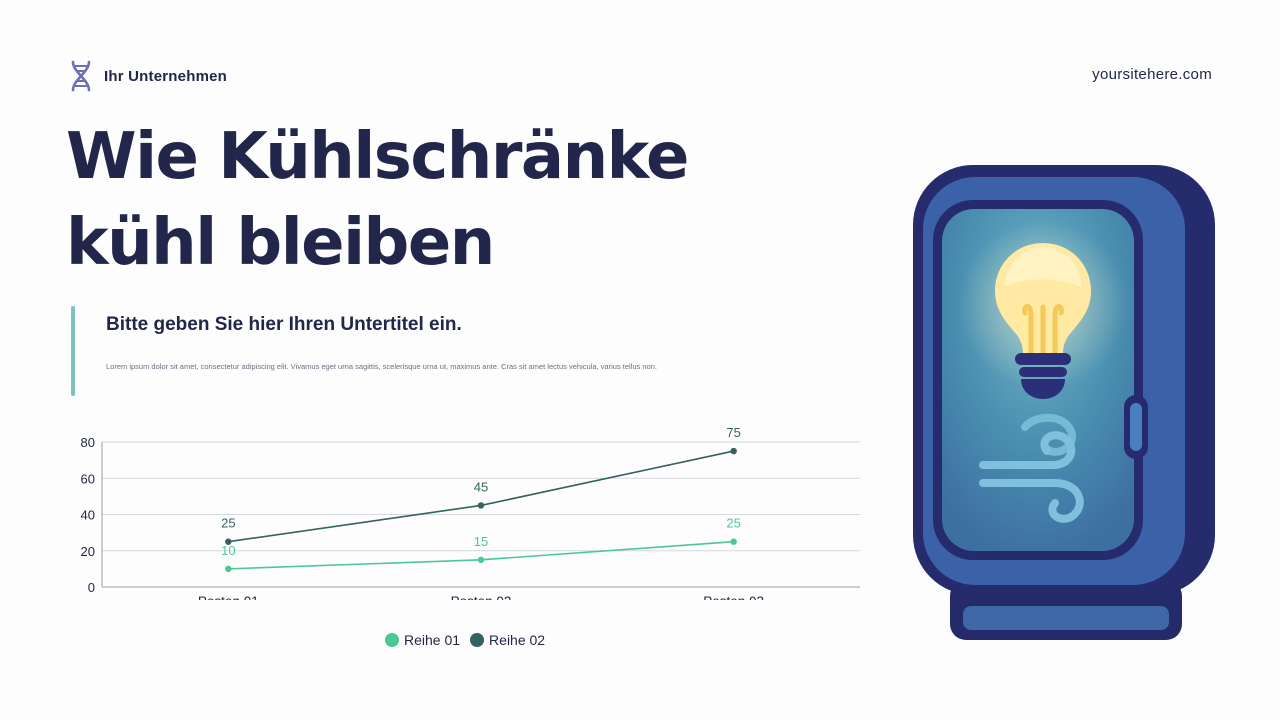  What do you see at coordinates (88, 551) in the screenshot?
I see `y-tick-label: 20` at bounding box center [88, 551].